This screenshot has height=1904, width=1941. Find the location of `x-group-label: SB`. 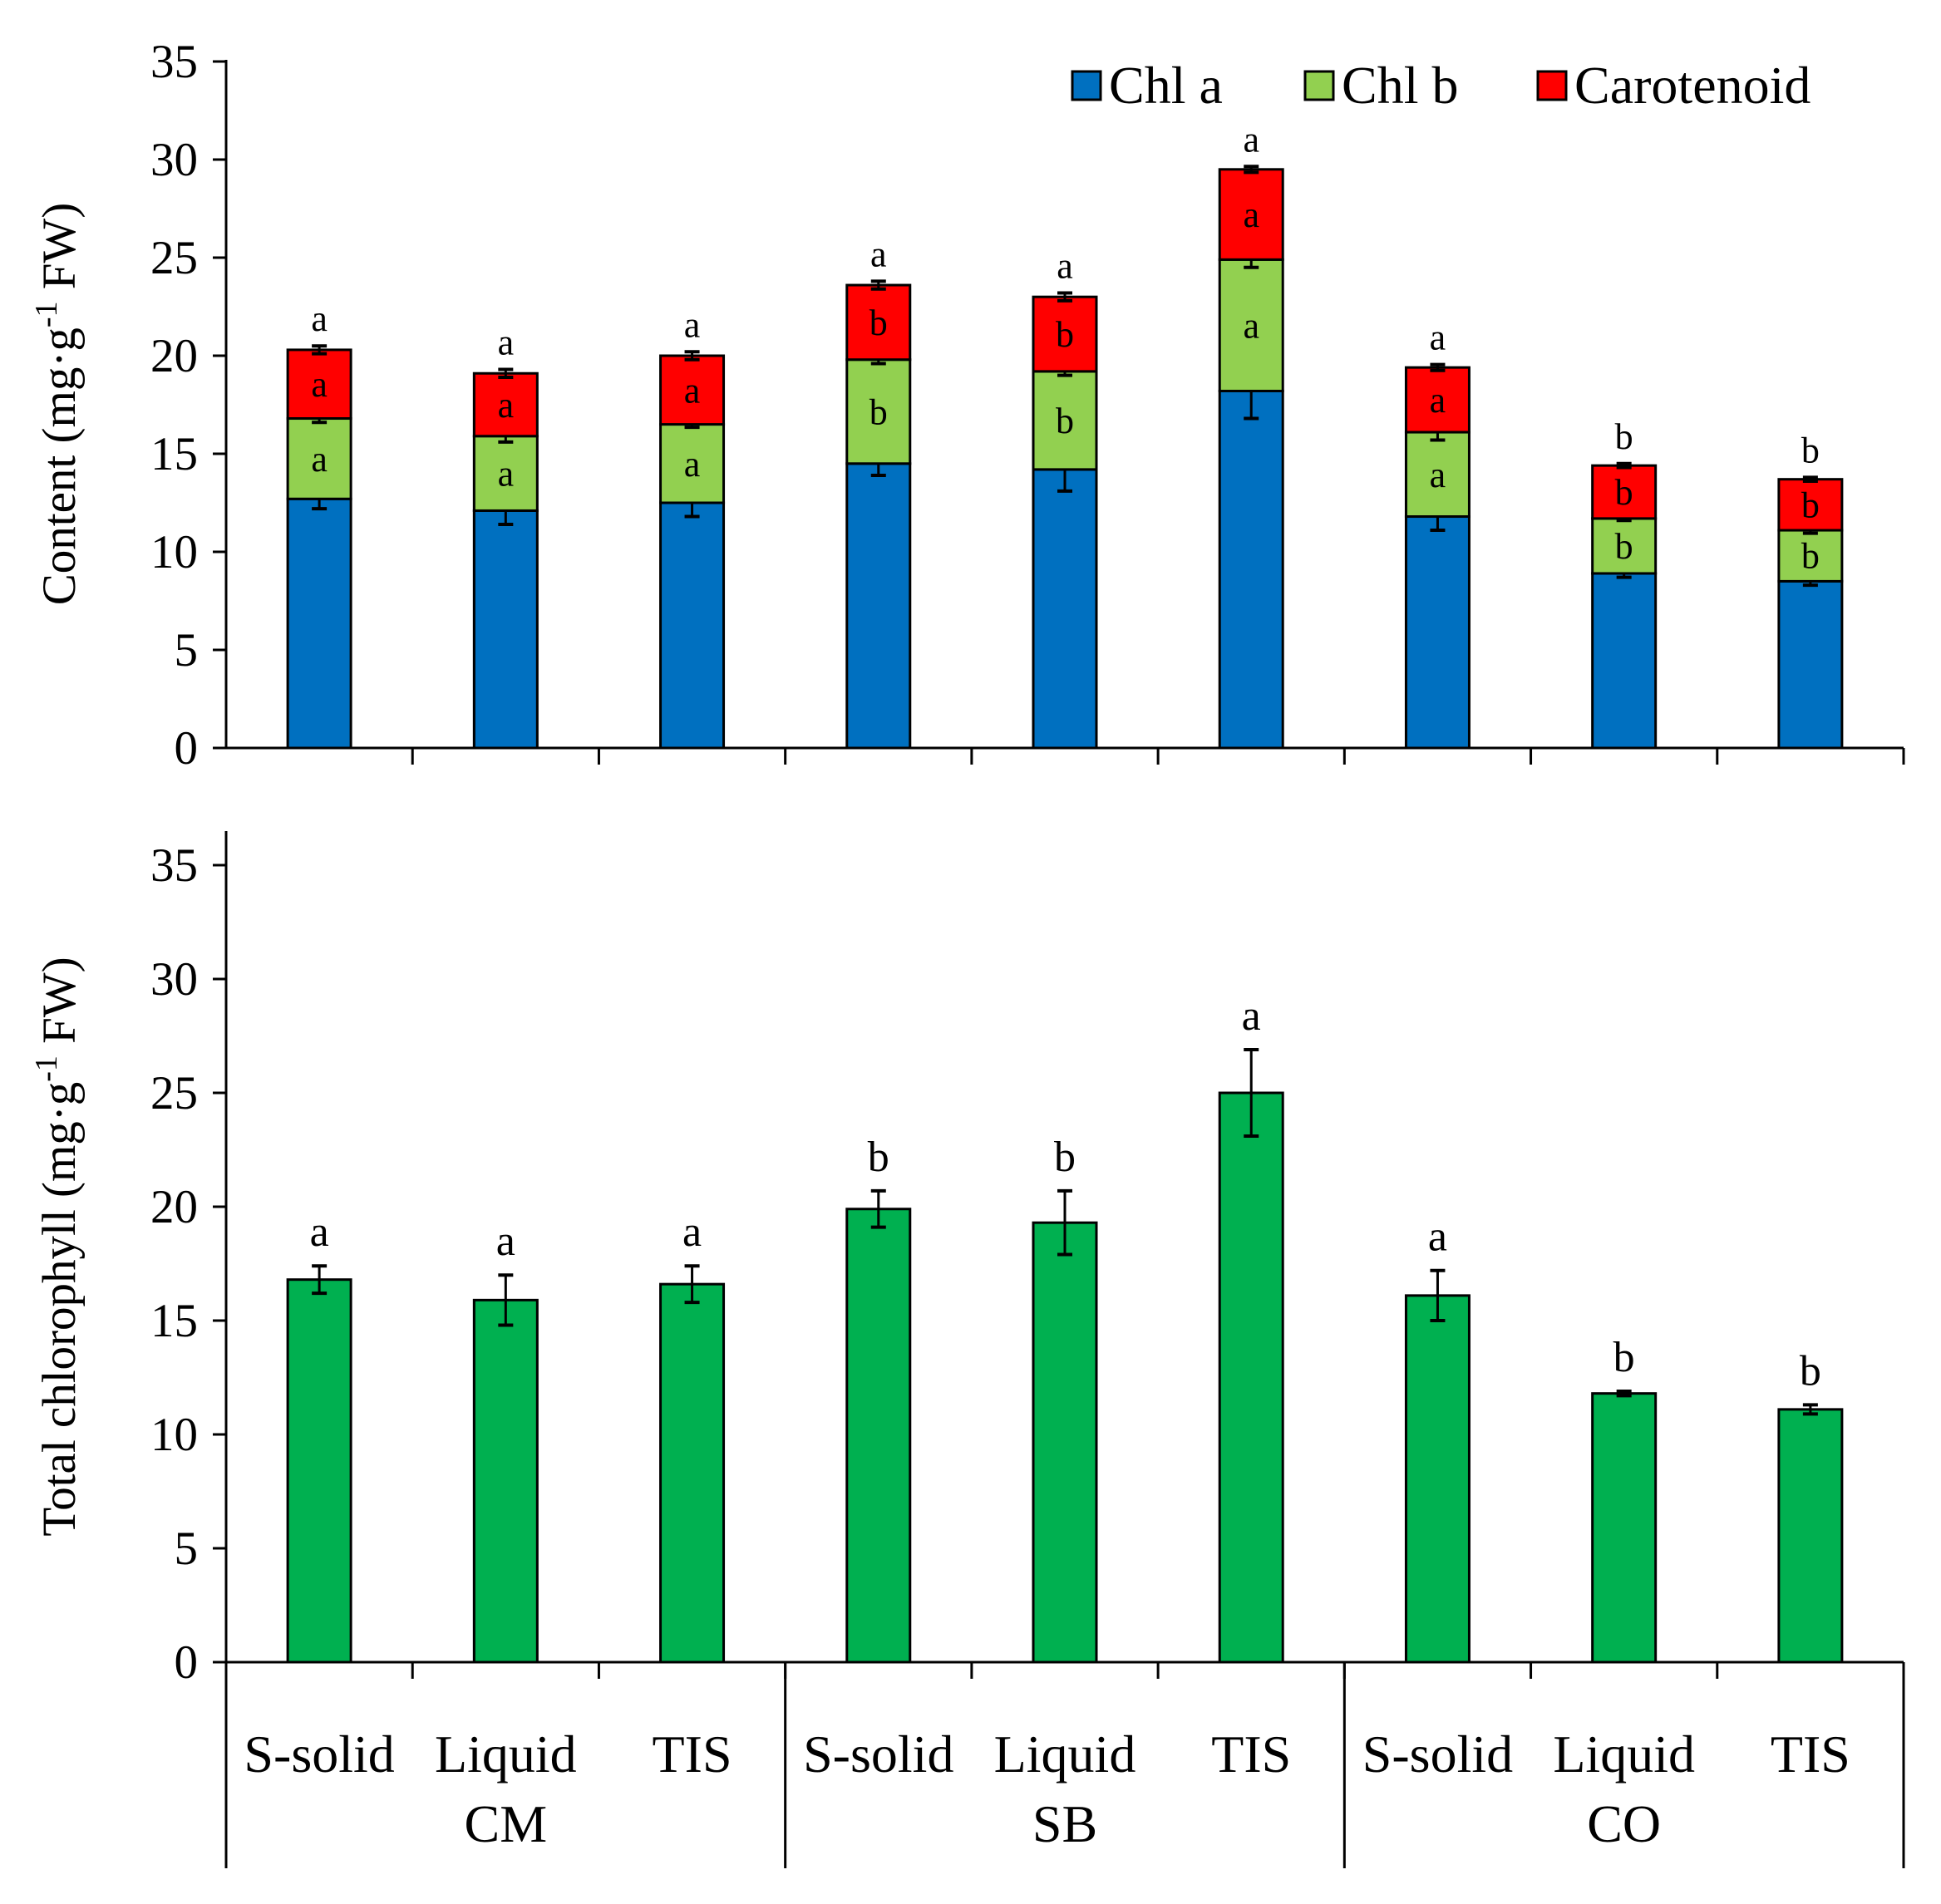

x-group-label: SB is located at coordinates (1064, 1823).